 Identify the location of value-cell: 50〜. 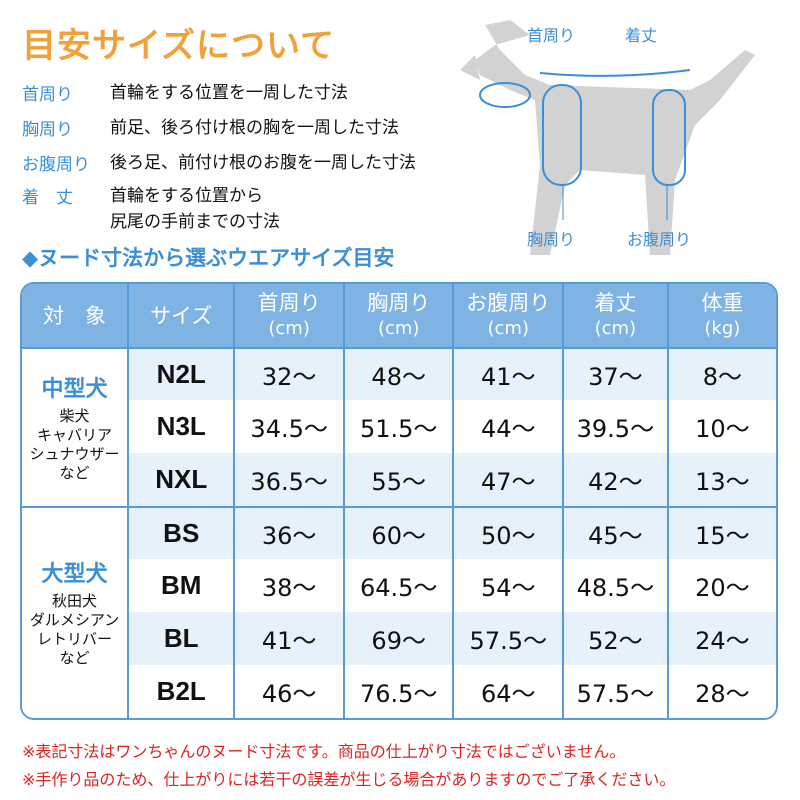
(509, 532).